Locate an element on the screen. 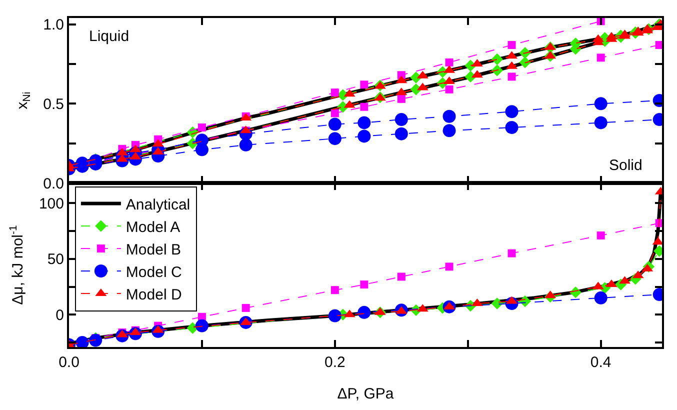 The width and height of the screenshot is (677, 410). y-tick-label: 100 is located at coordinates (51, 203).